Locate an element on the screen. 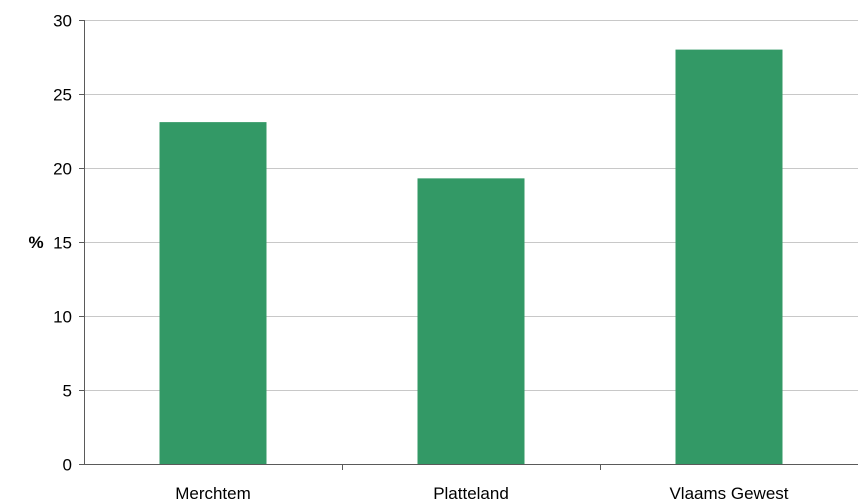 The height and width of the screenshot is (504, 867). y-tick-label: 0 is located at coordinates (67, 465).